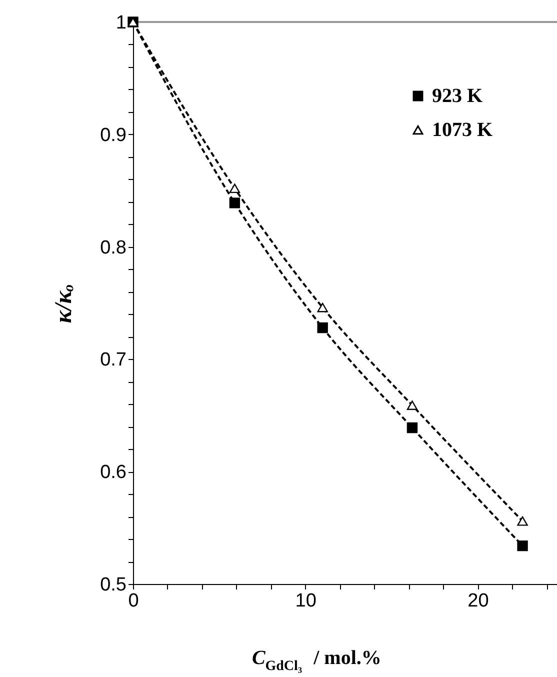  I want to click on y-axis-title: κ/κₒ, so click(64, 304).